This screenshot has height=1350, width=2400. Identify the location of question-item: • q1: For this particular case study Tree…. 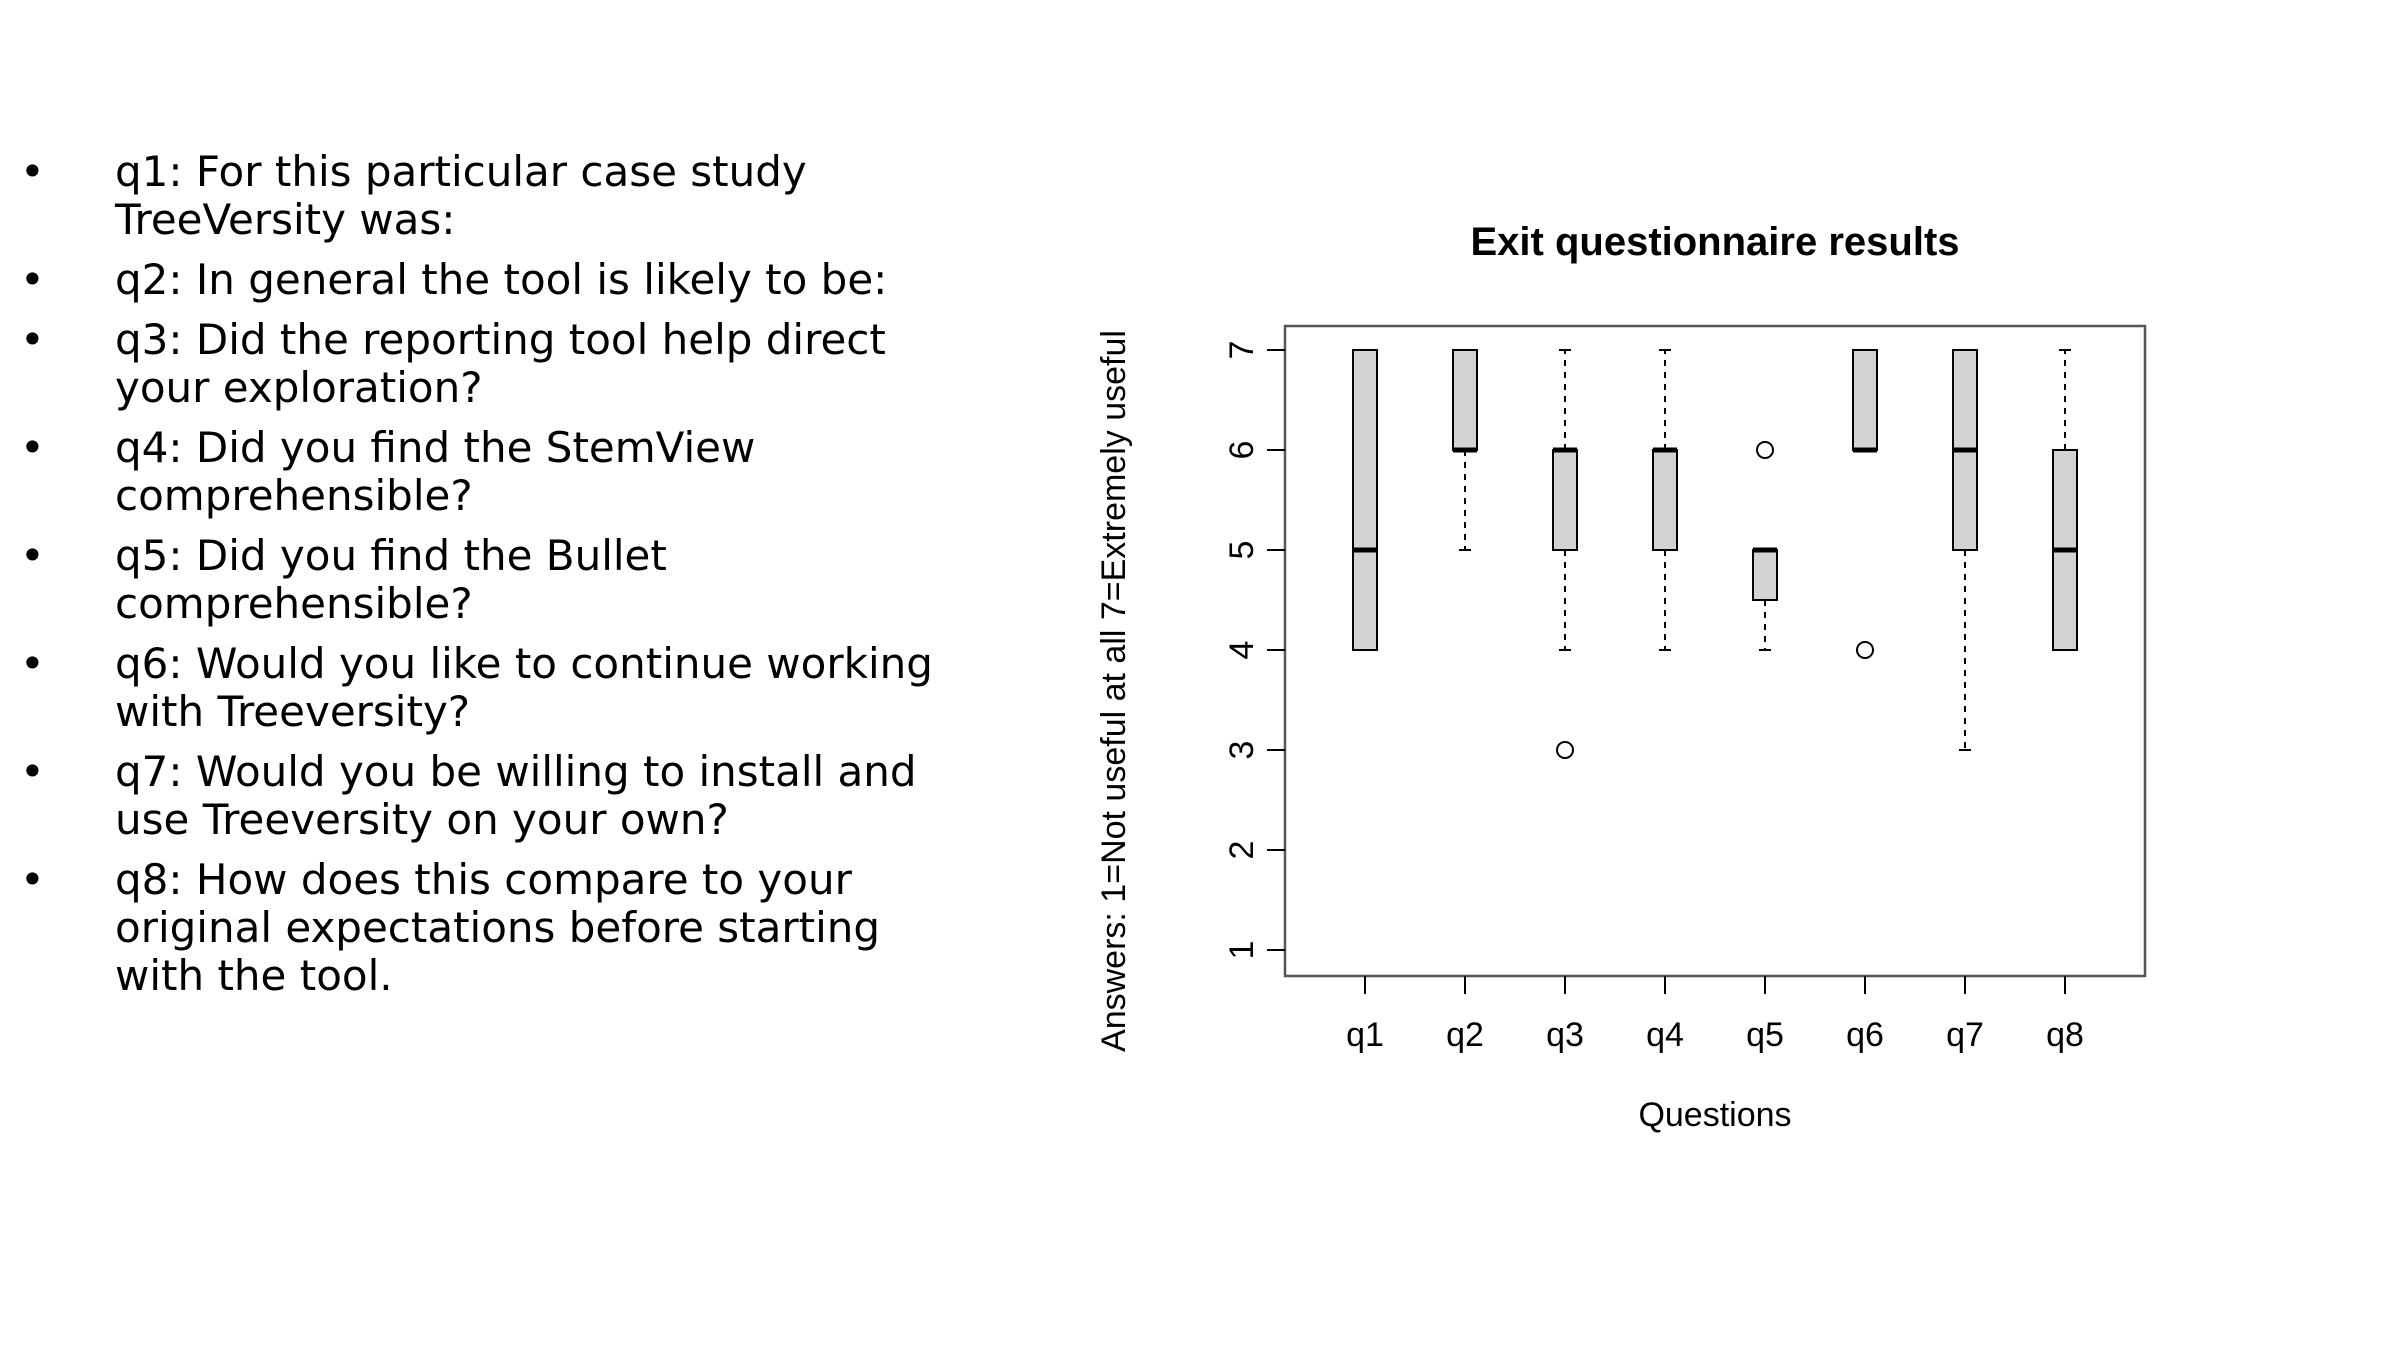
(500, 196).